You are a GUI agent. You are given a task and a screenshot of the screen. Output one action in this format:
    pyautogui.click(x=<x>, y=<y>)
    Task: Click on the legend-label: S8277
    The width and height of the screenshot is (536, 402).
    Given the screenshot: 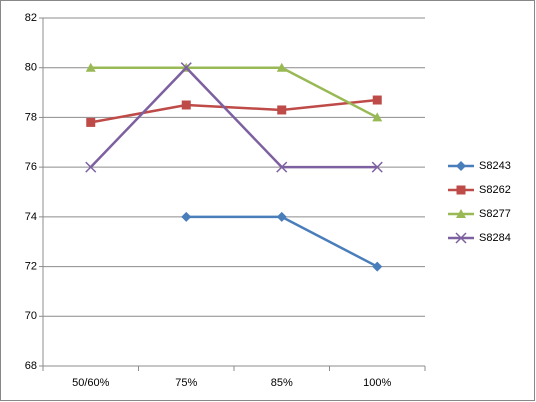 What is the action you would take?
    pyautogui.click(x=495, y=214)
    